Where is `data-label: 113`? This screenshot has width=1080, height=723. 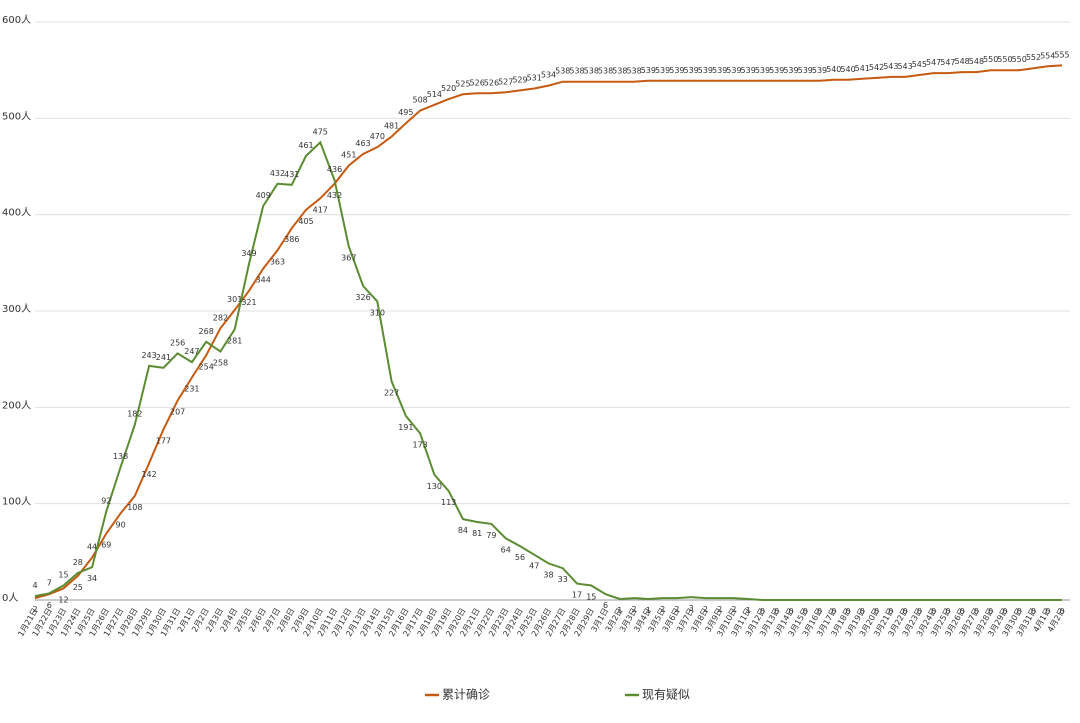
data-label: 113 is located at coordinates (448, 502).